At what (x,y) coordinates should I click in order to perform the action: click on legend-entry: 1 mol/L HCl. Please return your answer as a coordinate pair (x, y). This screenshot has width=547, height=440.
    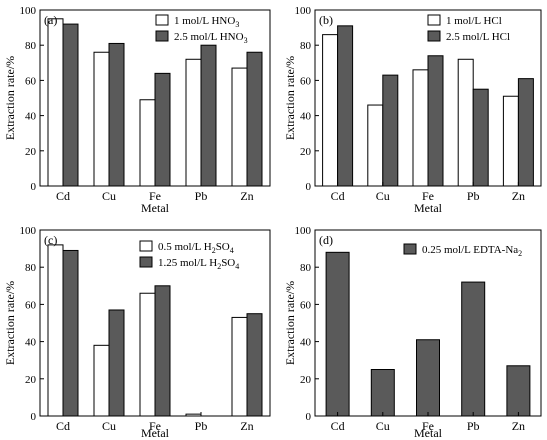
    Looking at the image, I should click on (474, 21).